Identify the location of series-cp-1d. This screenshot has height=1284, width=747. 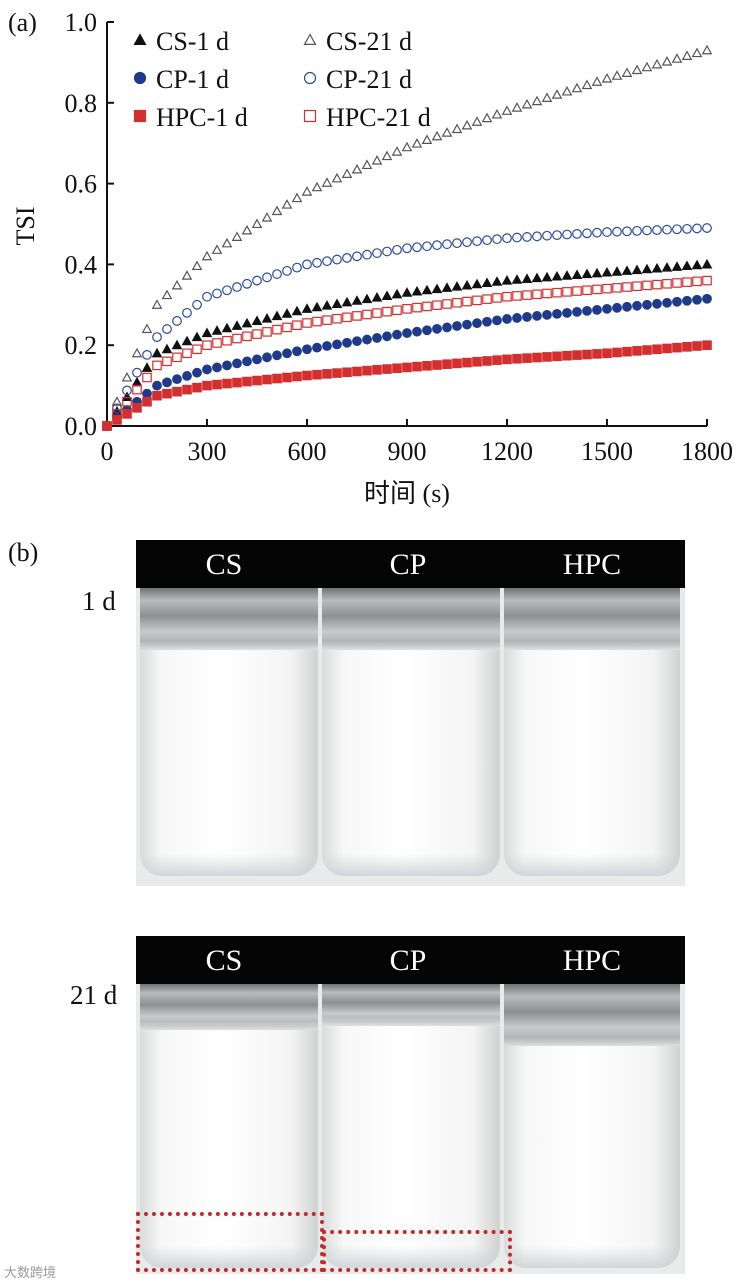
(407, 362).